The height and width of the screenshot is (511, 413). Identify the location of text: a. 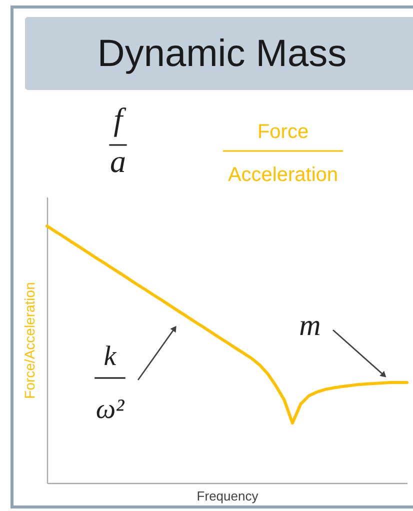
(118, 161).